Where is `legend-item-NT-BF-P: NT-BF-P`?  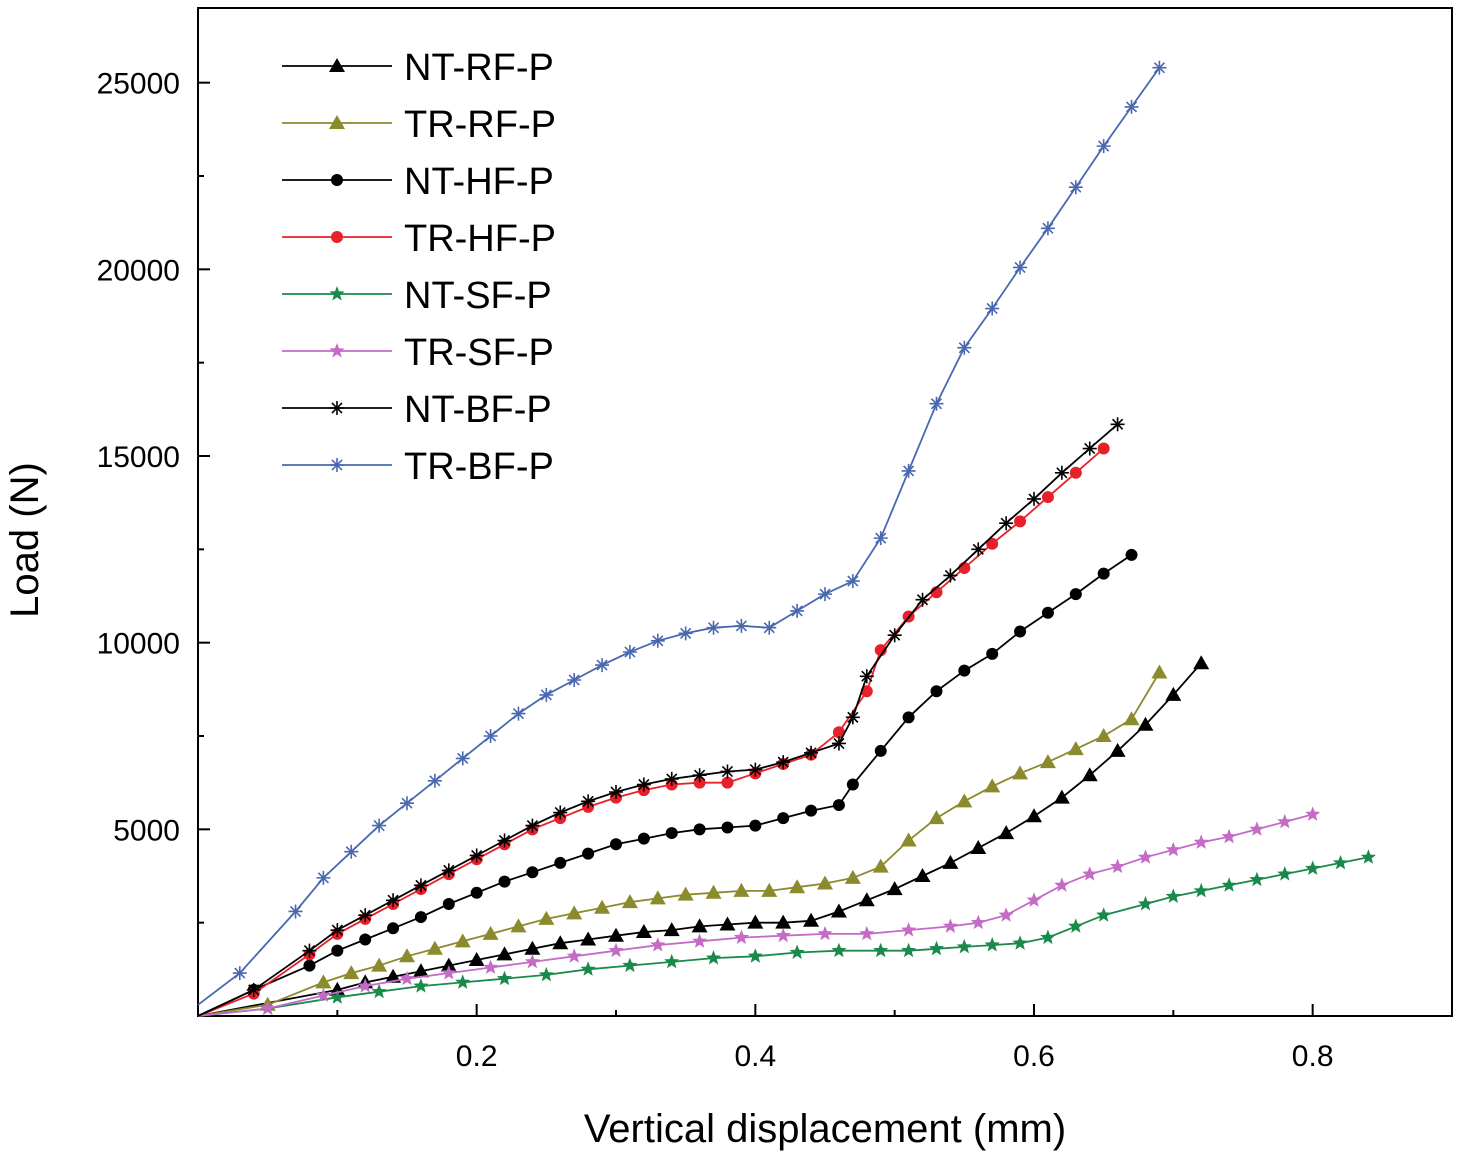
legend-item-NT-BF-P: NT-BF-P is located at coordinates (417, 410).